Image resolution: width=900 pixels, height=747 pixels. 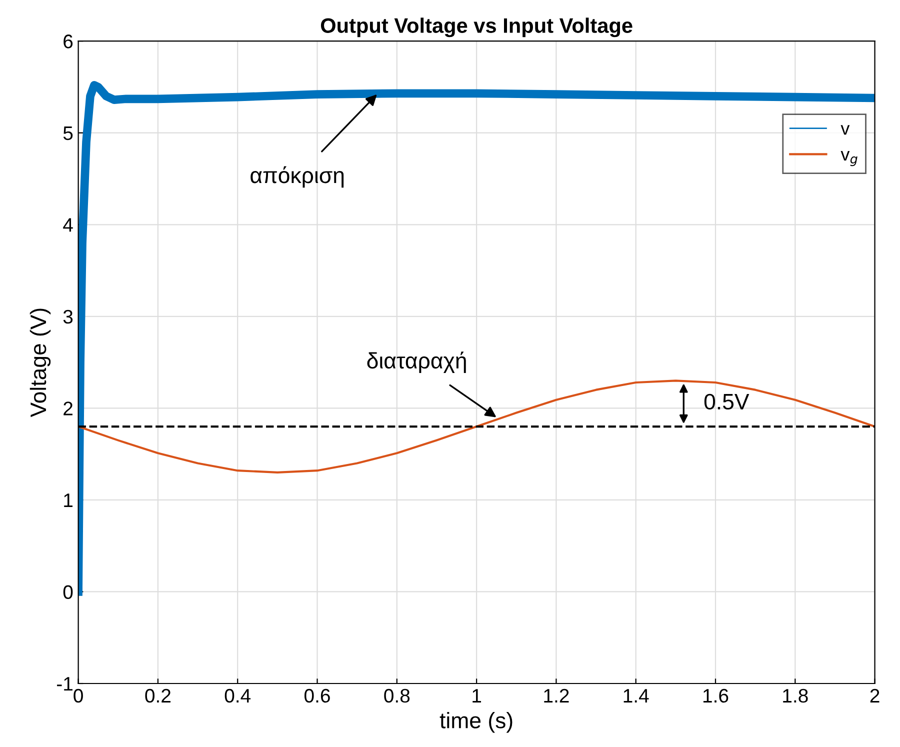 I want to click on x-tick-label: 1.2, so click(x=556, y=695).